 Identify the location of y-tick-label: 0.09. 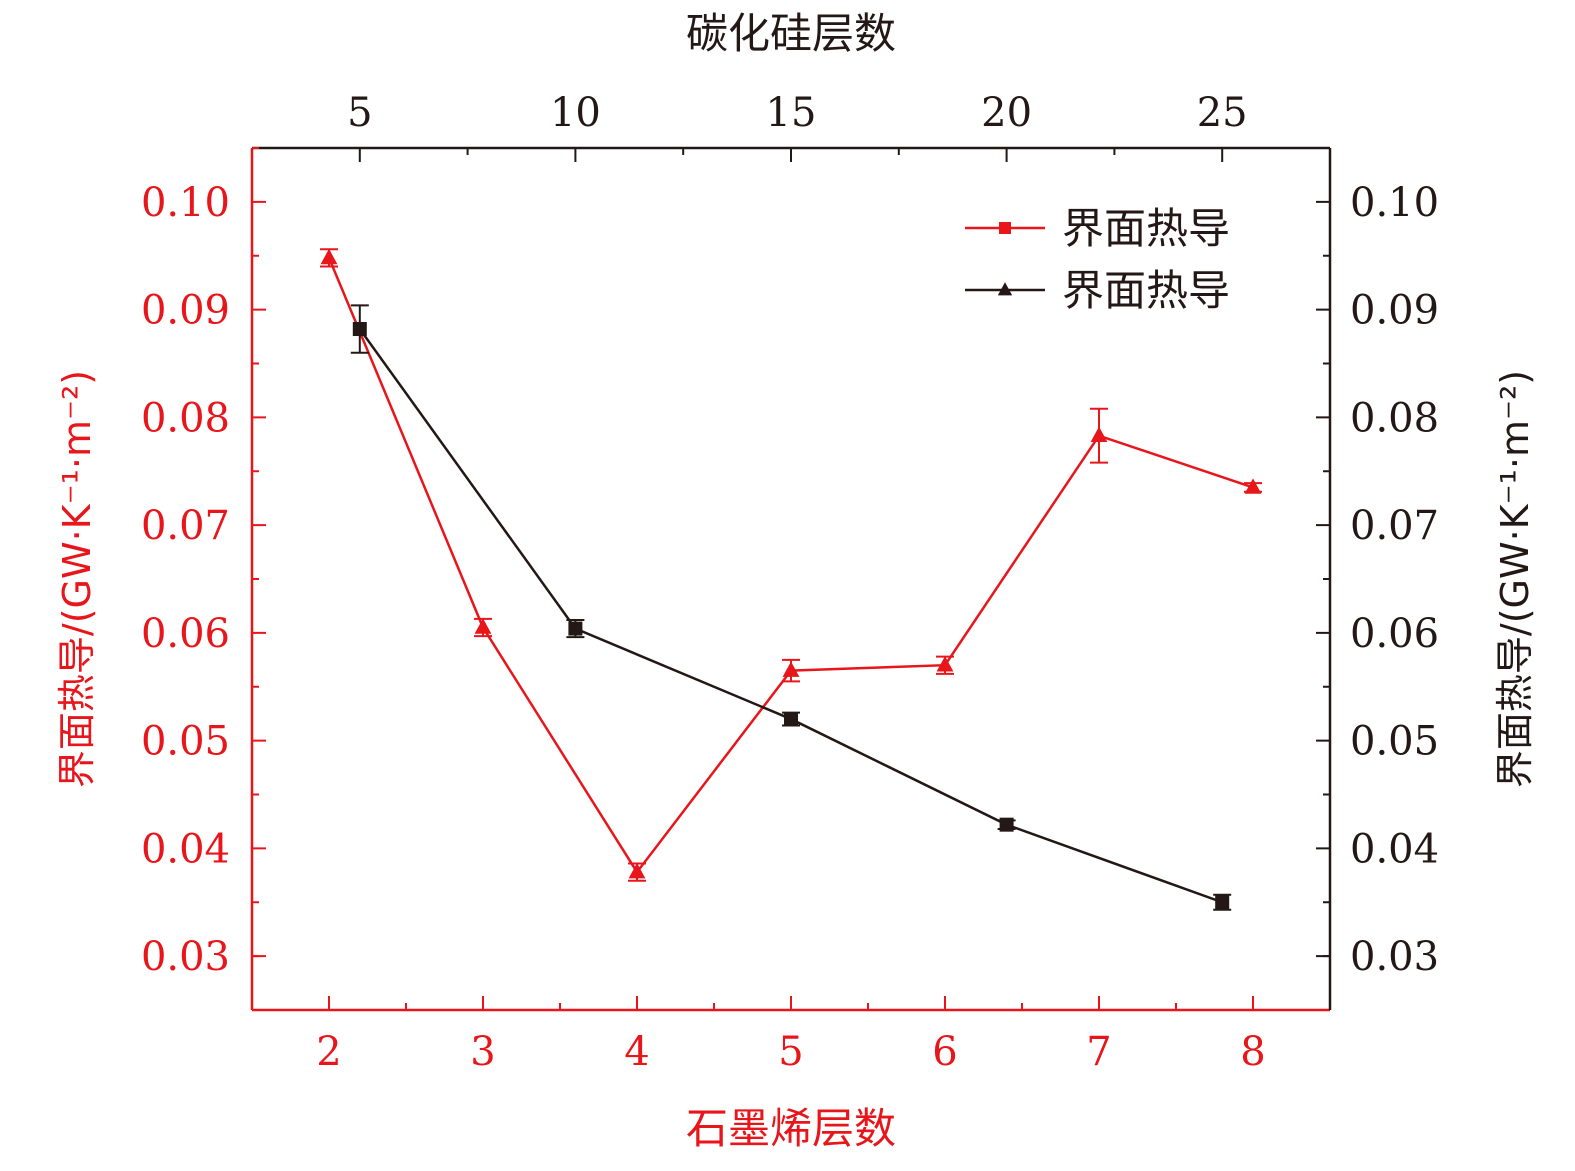
(185, 311).